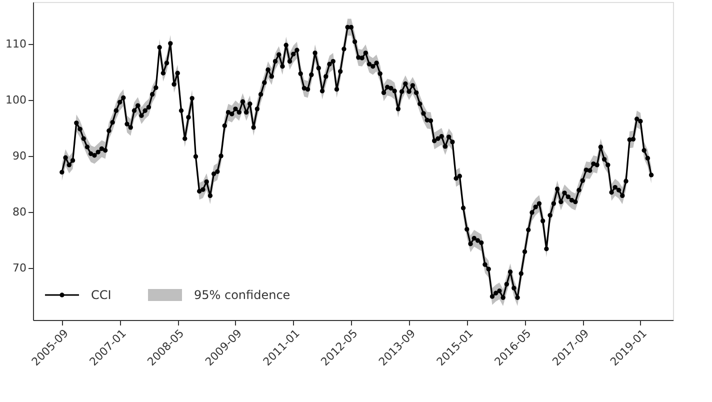 This screenshot has height=402, width=712. Describe the element at coordinates (16, 99) in the screenshot. I see `y-tick-label: 100` at that location.